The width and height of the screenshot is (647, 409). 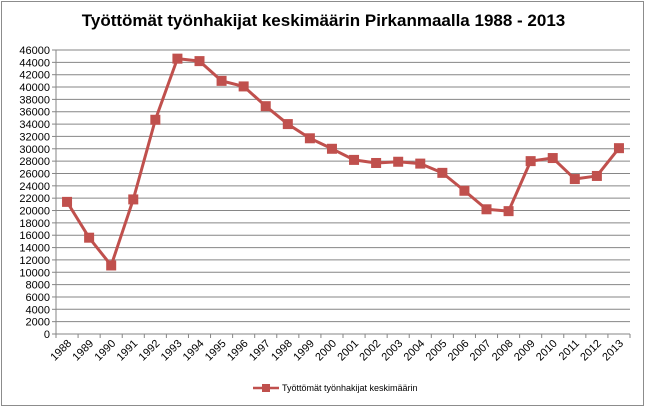 I want to click on y-tick-label: 46000, so click(x=34, y=51).